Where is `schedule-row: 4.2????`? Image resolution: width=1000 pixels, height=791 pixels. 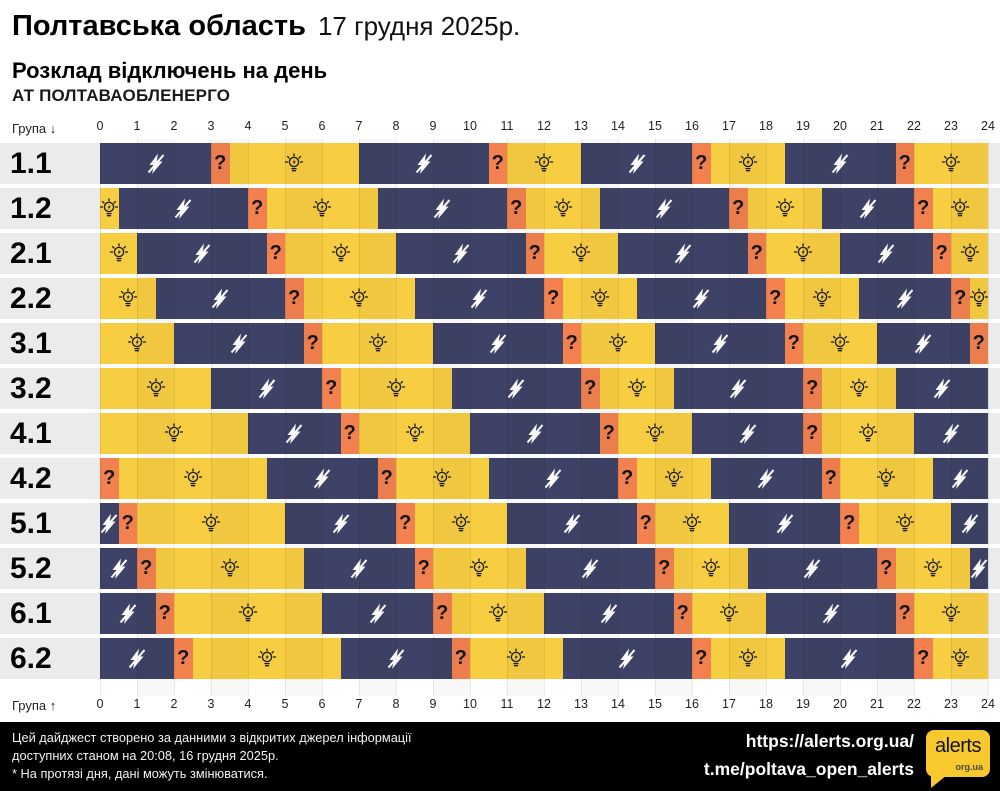 schedule-row: 4.2???? is located at coordinates (500, 478).